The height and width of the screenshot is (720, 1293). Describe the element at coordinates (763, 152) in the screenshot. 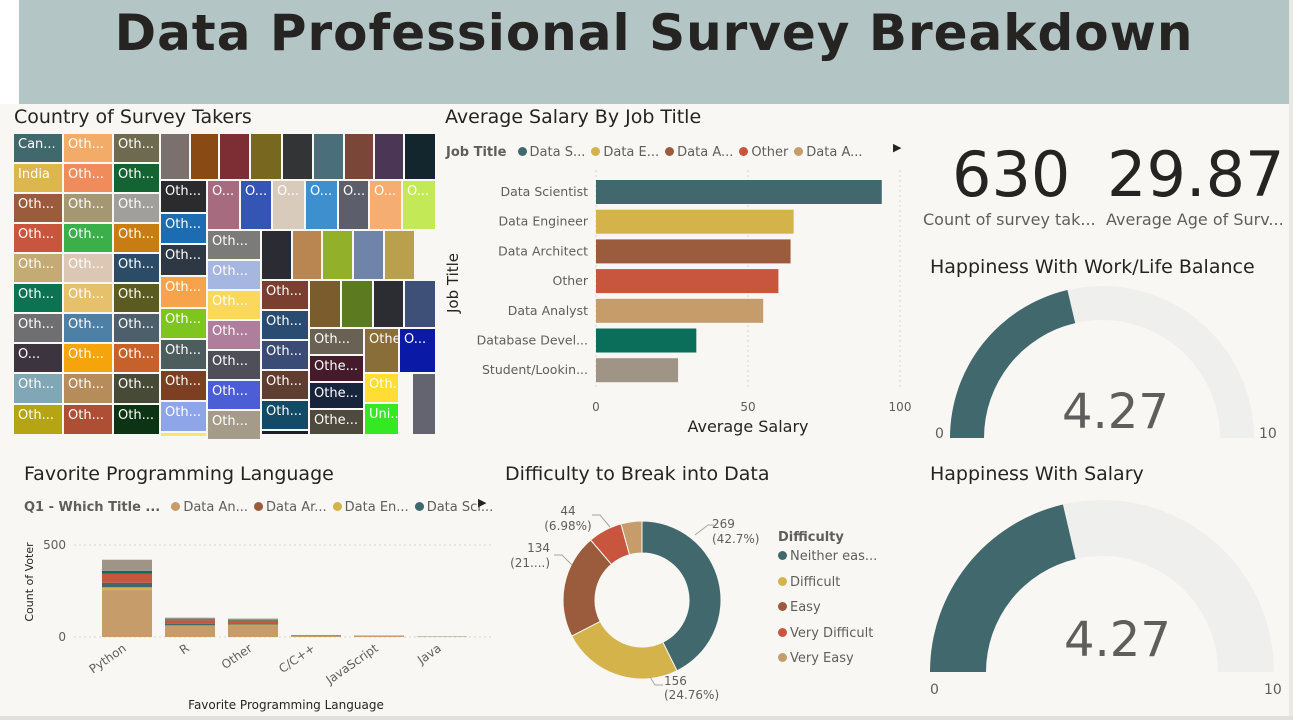

I see `salary-legend-item: Other` at that location.